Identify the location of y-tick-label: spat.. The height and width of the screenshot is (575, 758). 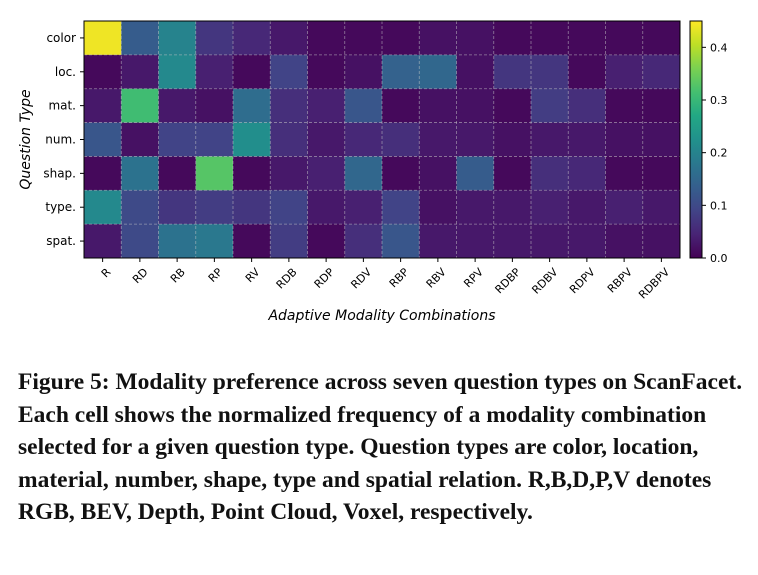
(61, 241).